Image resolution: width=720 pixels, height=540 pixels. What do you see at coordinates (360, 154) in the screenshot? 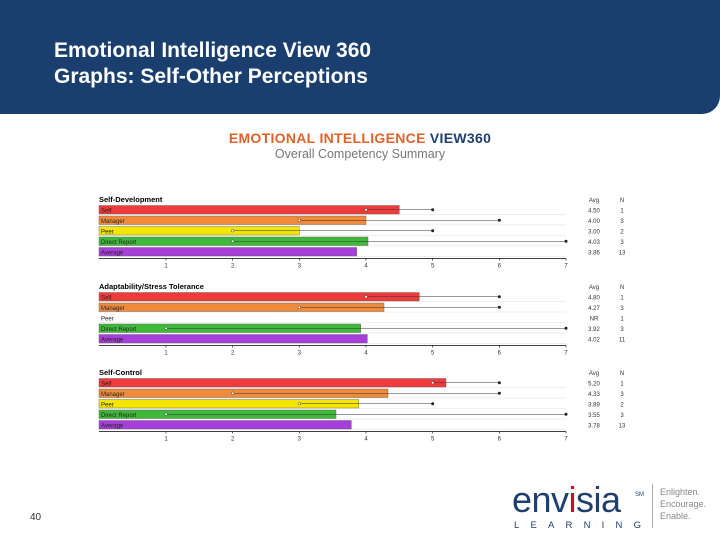
I see `chart-subtitle: Overall Competency Summary` at bounding box center [360, 154].